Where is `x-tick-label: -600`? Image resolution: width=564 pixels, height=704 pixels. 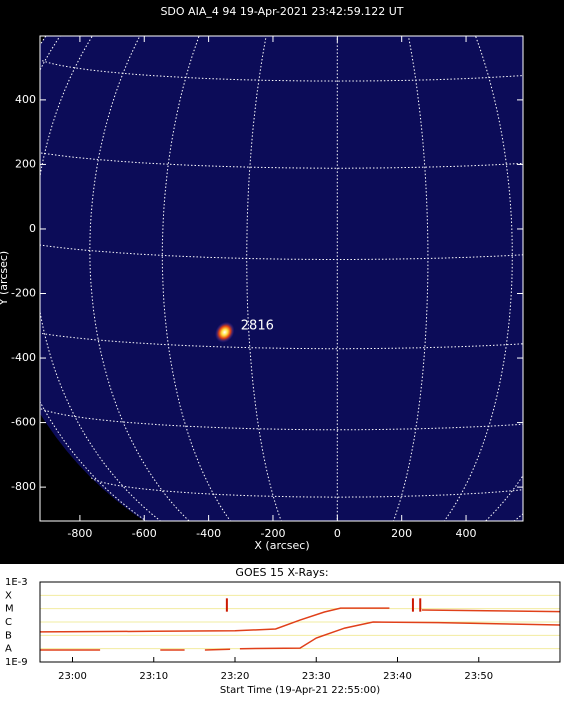
x-tick-label: -600 is located at coordinates (144, 533).